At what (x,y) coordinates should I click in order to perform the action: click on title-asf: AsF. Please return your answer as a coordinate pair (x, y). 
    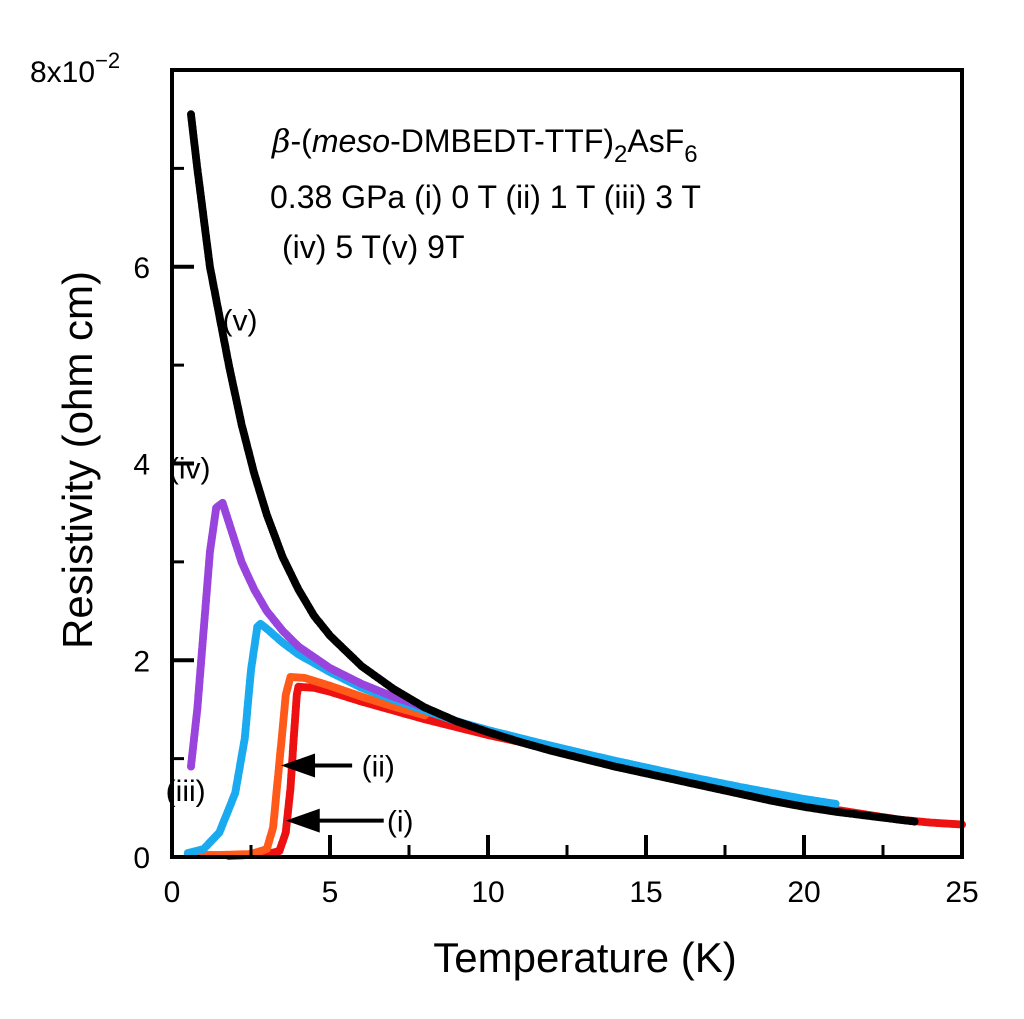
    Looking at the image, I should click on (655, 141).